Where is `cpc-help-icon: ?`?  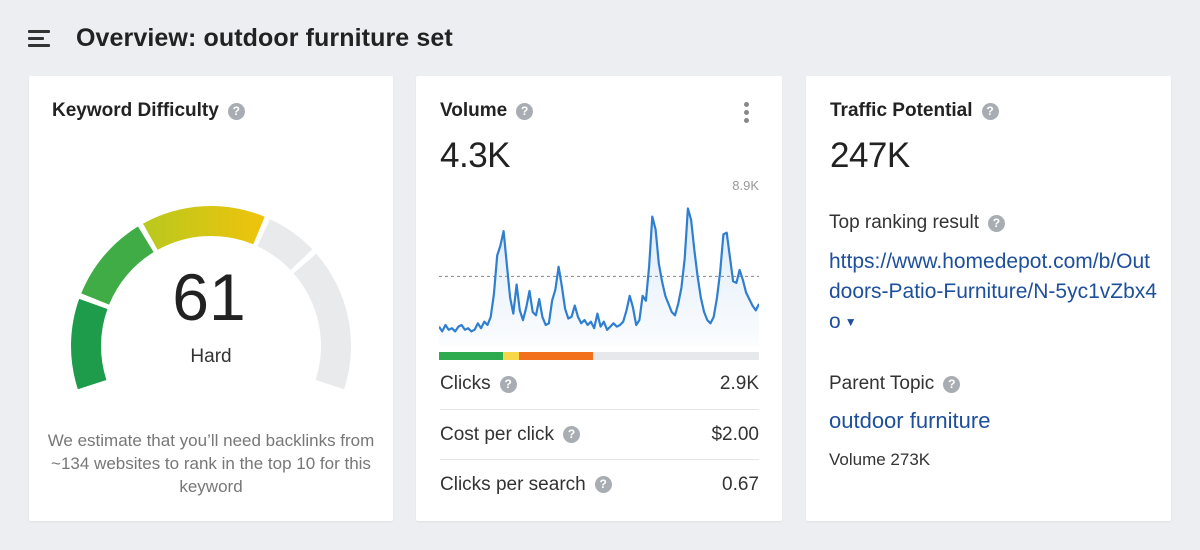 cpc-help-icon: ? is located at coordinates (572, 434).